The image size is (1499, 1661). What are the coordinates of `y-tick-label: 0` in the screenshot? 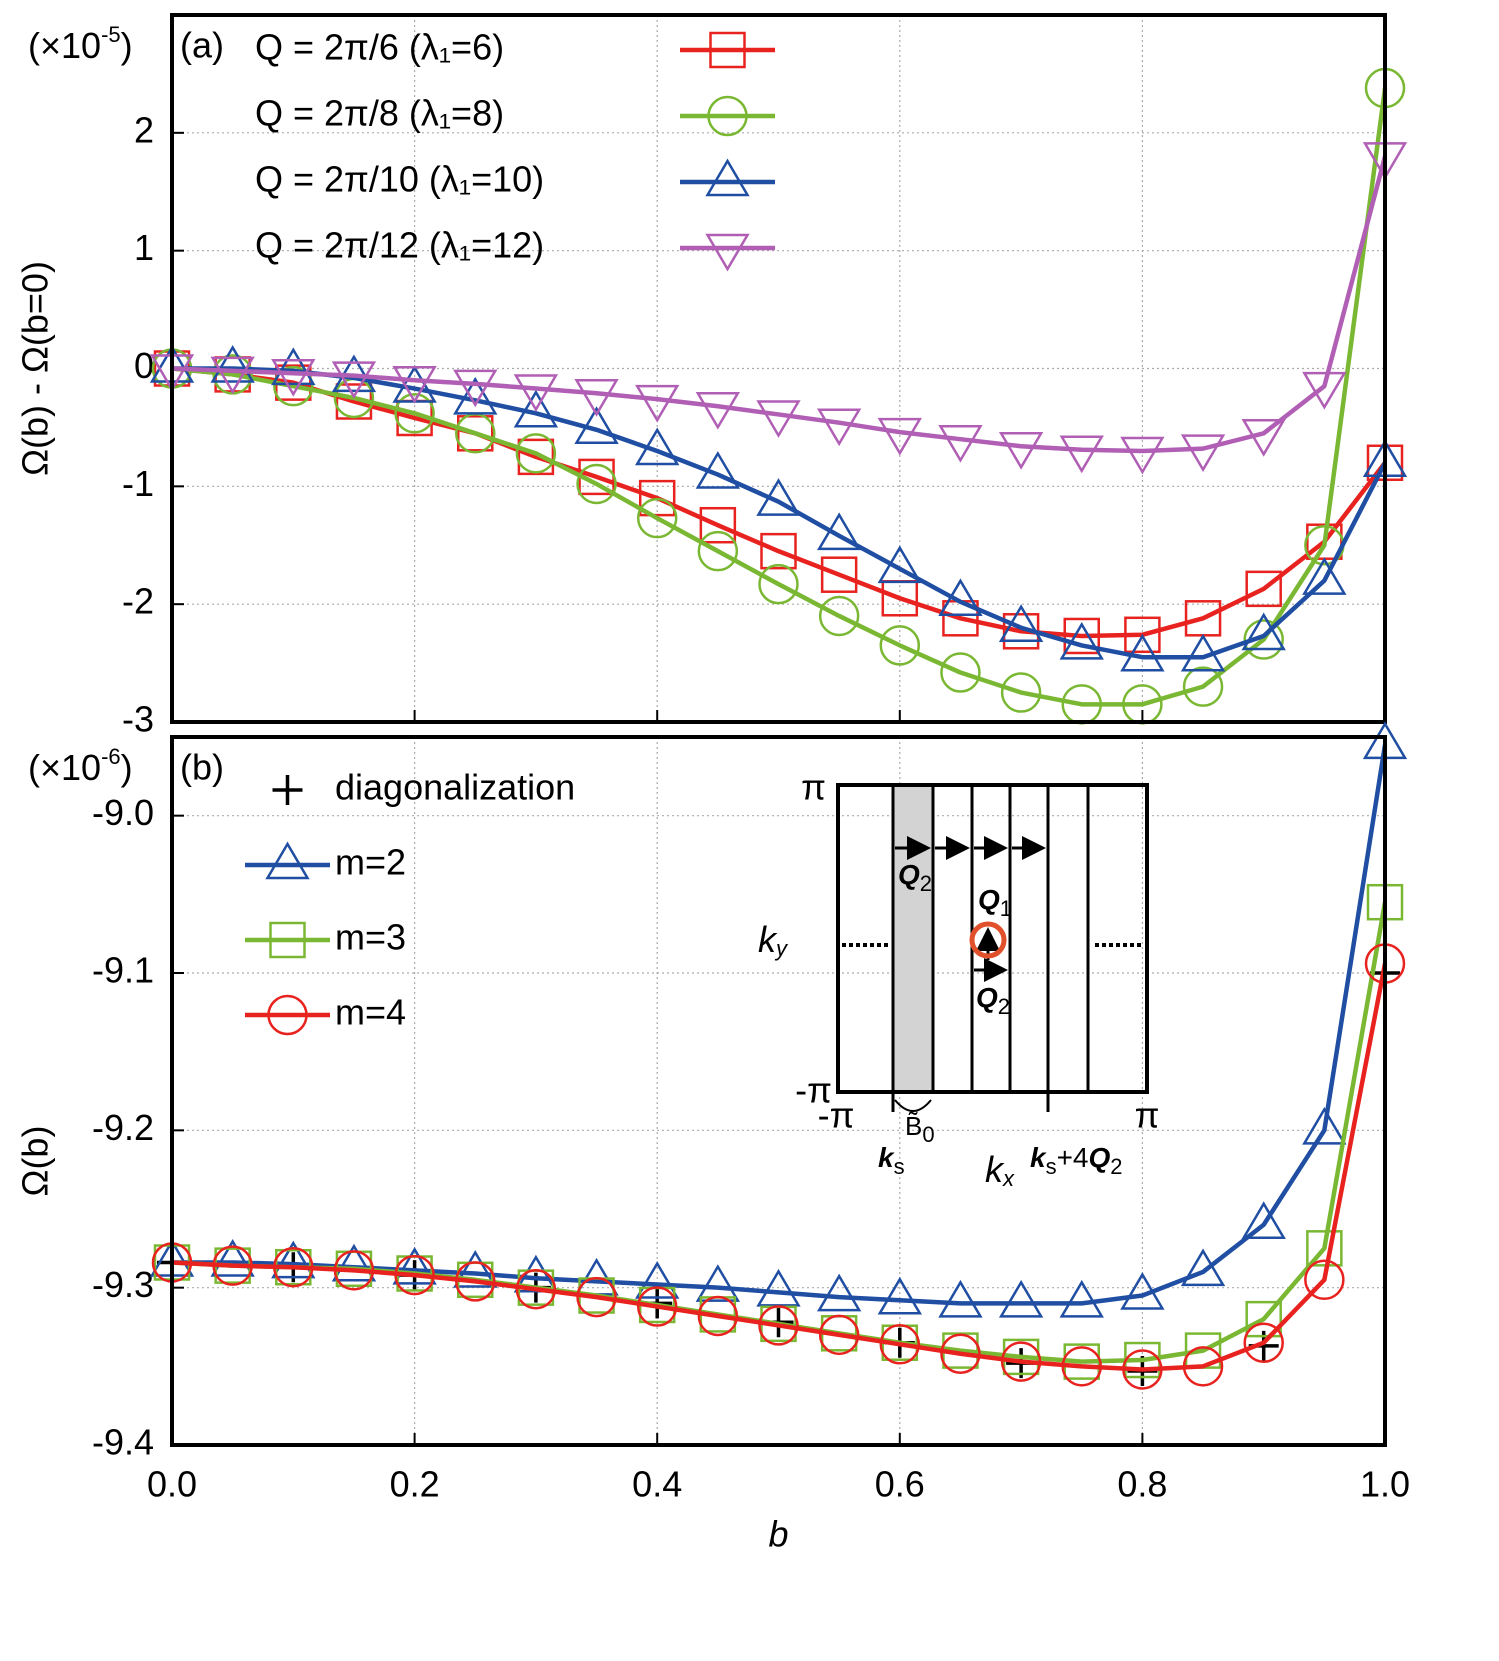 It's located at (144, 365).